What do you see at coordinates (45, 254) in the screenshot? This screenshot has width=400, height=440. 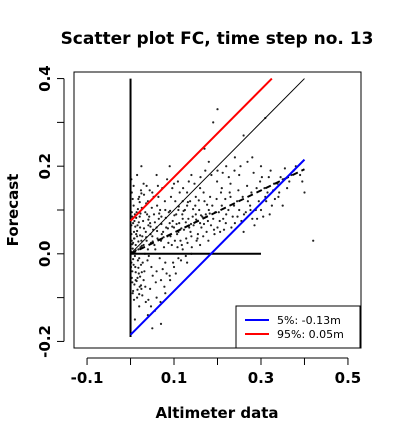 I see `y-tick-label: 0.0` at bounding box center [45, 254].